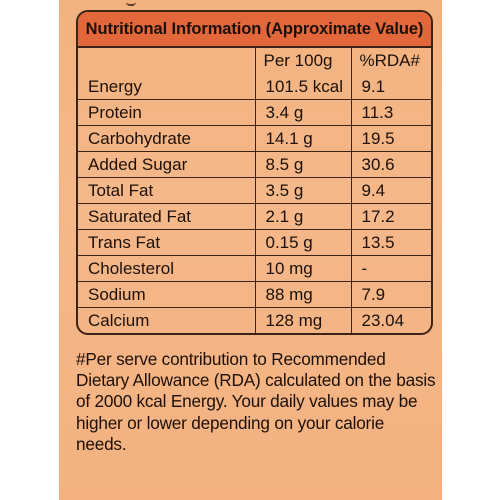  I want to click on rda-value: 7.9, so click(390, 294).